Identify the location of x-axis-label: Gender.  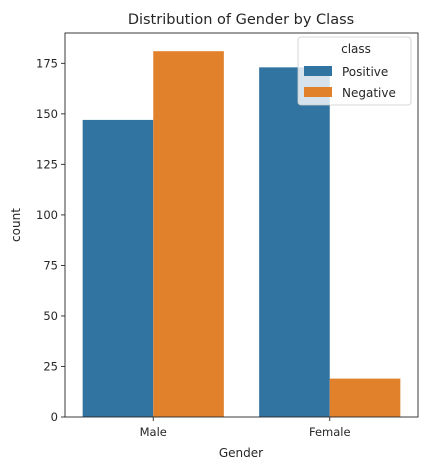
(241, 453).